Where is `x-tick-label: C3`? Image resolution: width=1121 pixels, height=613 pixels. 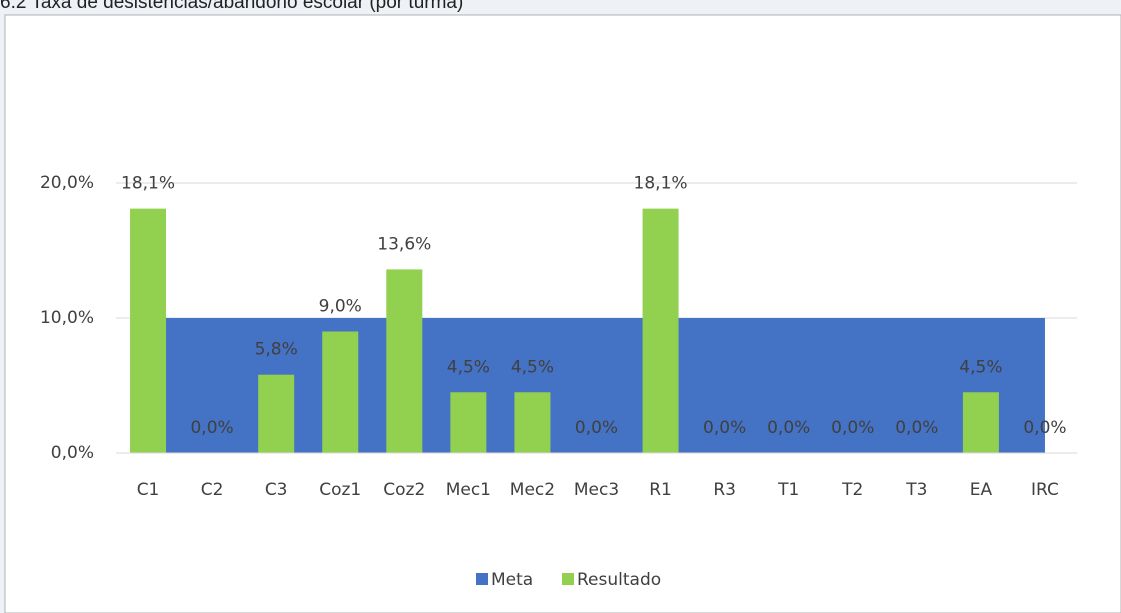 x-tick-label: C3 is located at coordinates (276, 490).